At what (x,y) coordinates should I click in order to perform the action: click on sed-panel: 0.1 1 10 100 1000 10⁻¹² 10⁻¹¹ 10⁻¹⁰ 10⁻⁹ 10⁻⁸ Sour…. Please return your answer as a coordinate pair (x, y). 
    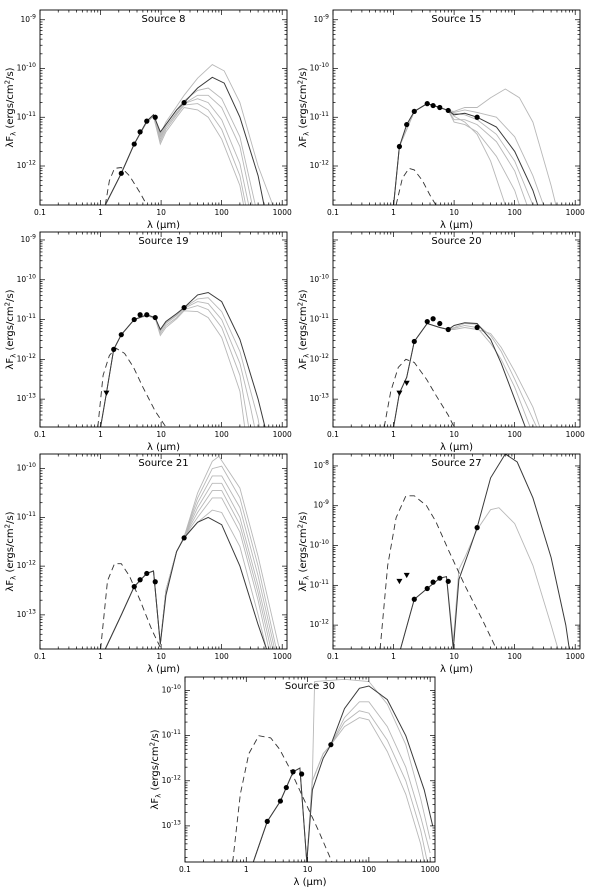
    Looking at the image, I should click on (441, 564).